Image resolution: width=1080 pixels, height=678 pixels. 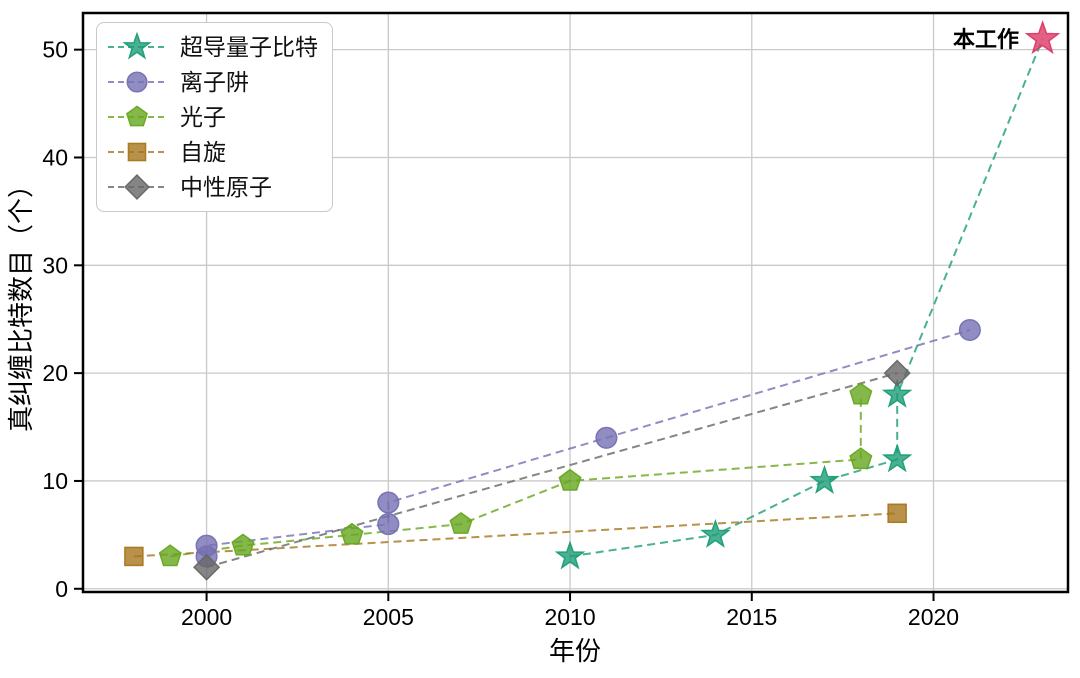 I want to click on legend-label: 超导量子比特, so click(x=249, y=46).